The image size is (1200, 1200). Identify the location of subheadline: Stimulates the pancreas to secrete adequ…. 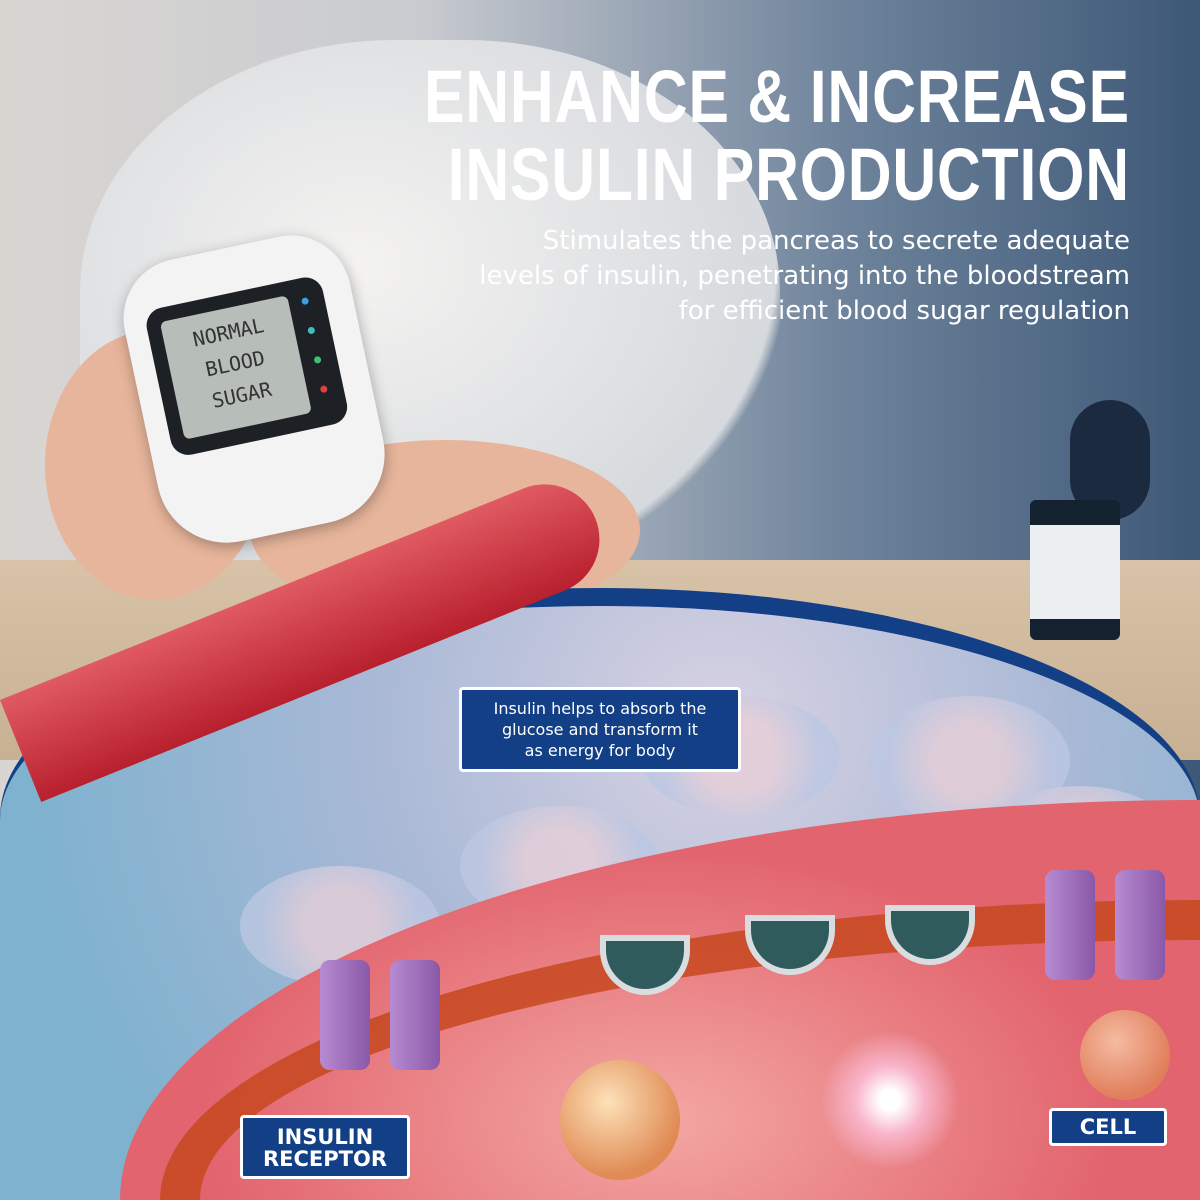
(750, 276).